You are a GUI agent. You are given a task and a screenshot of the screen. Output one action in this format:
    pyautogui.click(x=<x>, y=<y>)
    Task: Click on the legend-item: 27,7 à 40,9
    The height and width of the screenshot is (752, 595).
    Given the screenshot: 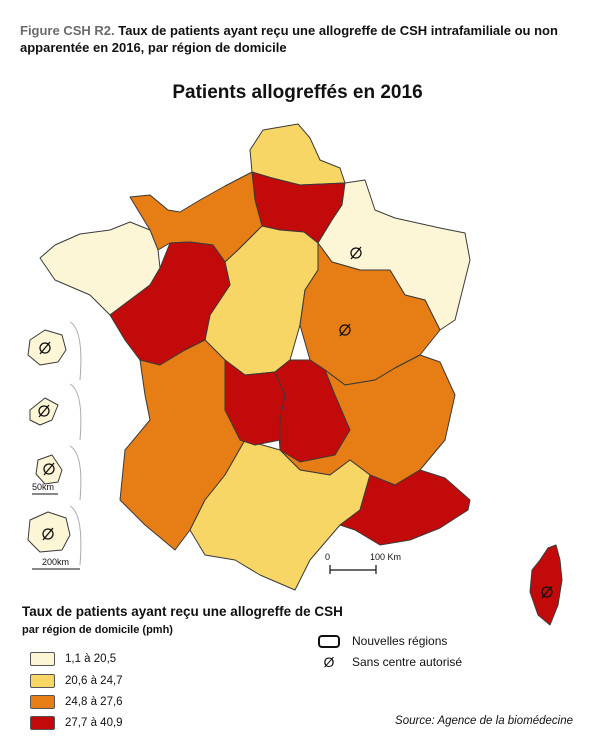 What is the action you would take?
    pyautogui.click(x=76, y=723)
    